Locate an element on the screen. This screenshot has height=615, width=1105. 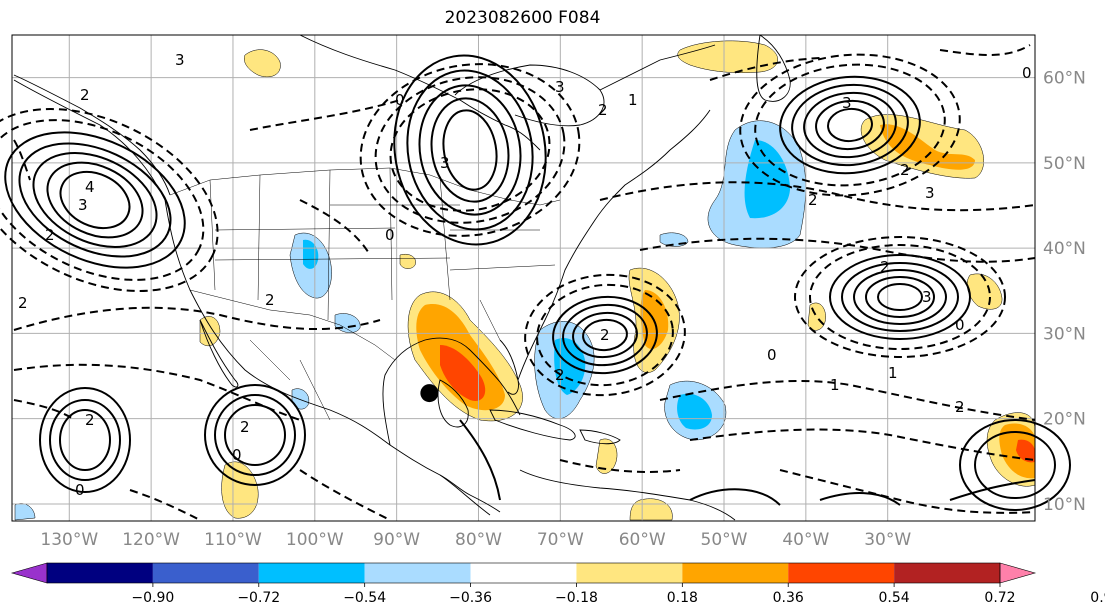
coast-labrador is located at coordinates (657, 67).